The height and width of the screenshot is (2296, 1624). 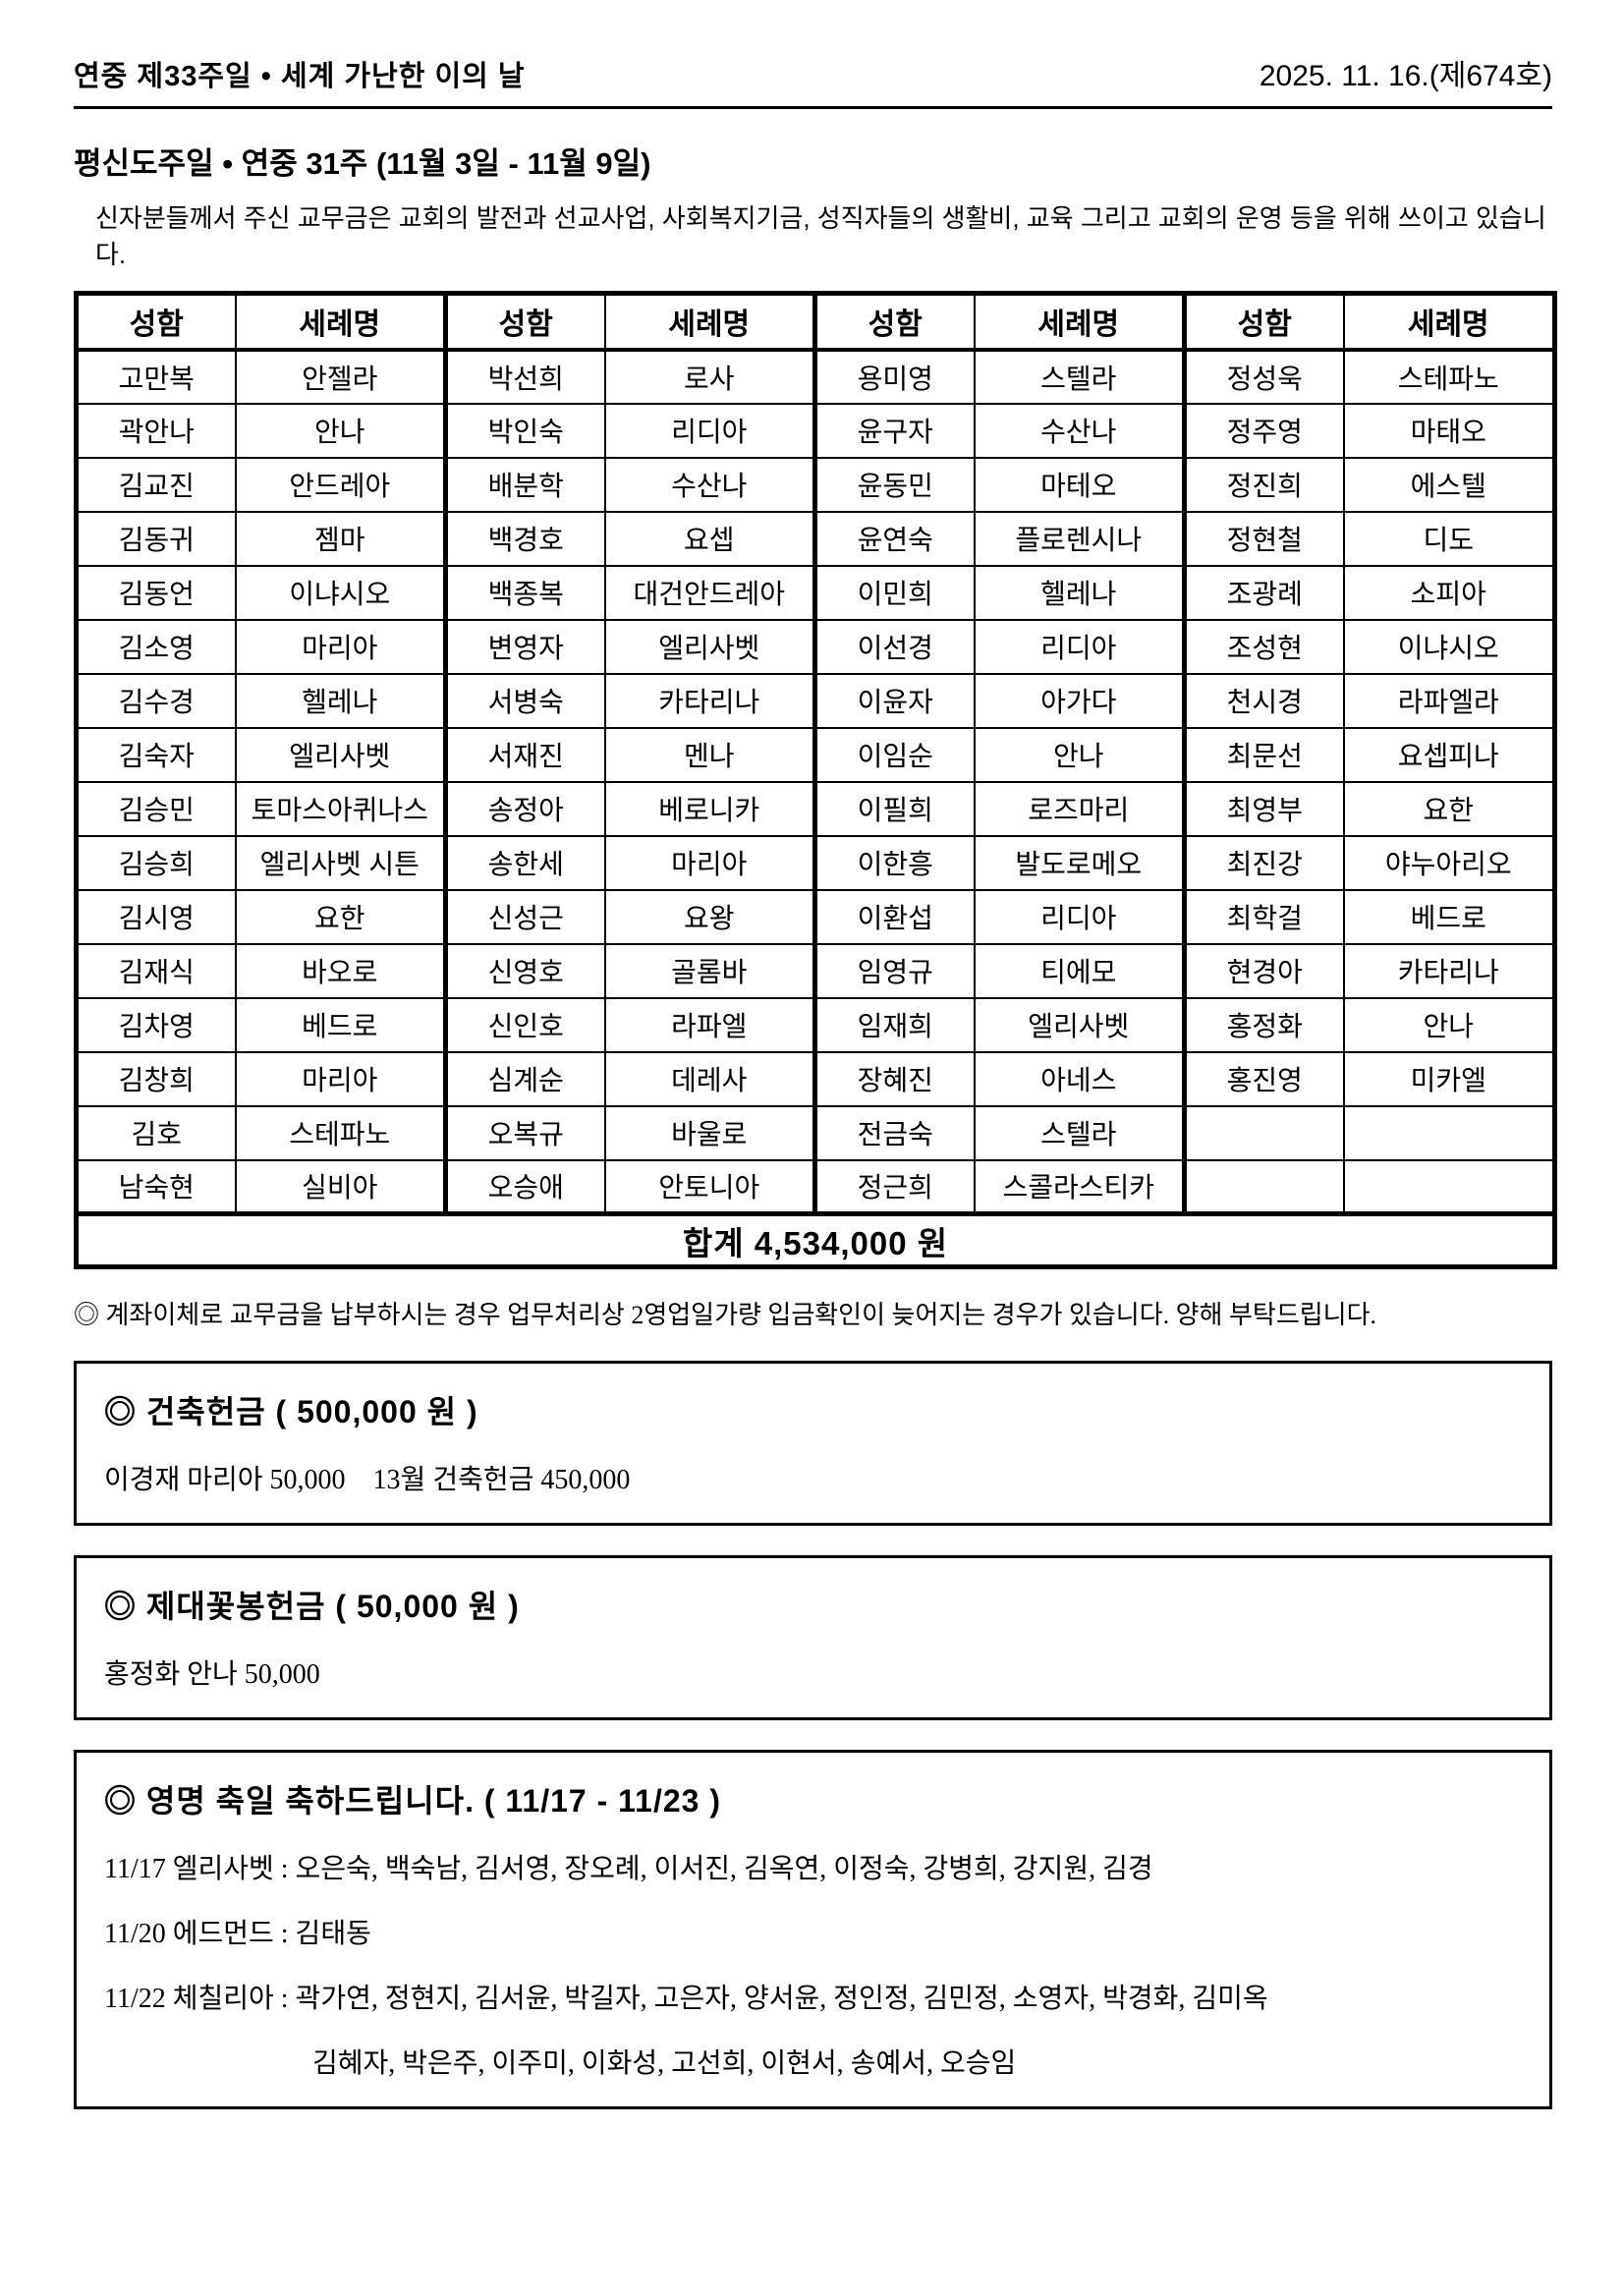 What do you see at coordinates (664, 2063) in the screenshot?
I see `box-line: 김혜자, 박은주, 이주미, 이화성, 고선희, 이현서, 송예서, 오승임` at bounding box center [664, 2063].